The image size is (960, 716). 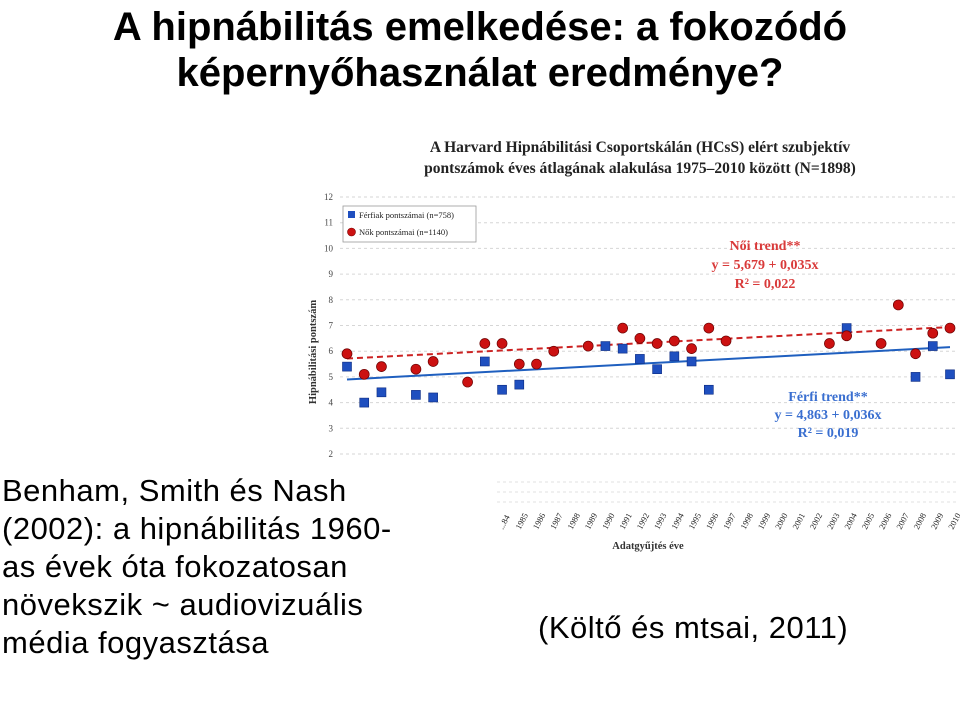 I want to click on female-trend-equation: y = 5,679 + 0,035x, so click(x=765, y=265).